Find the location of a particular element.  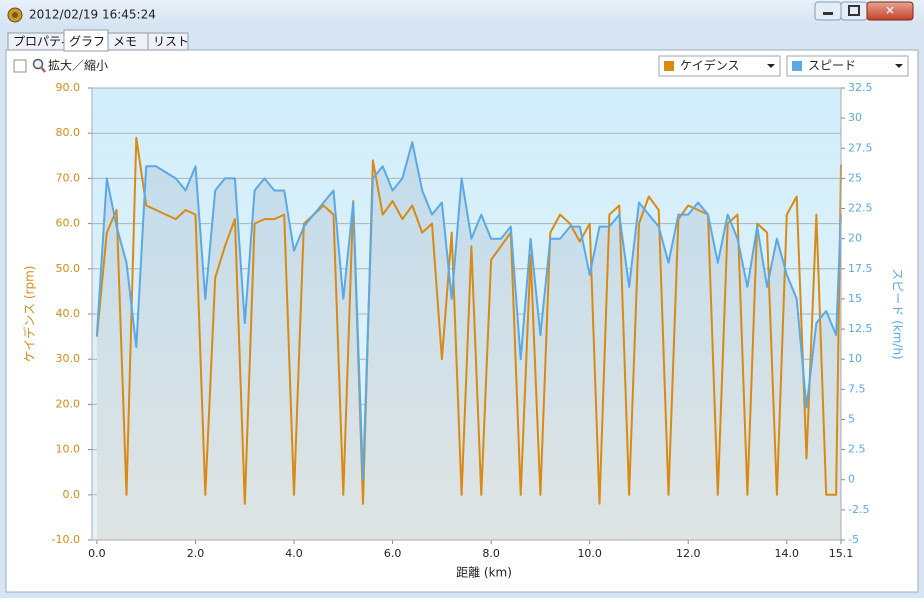

x-tick-label: 0.0 is located at coordinates (97, 553).